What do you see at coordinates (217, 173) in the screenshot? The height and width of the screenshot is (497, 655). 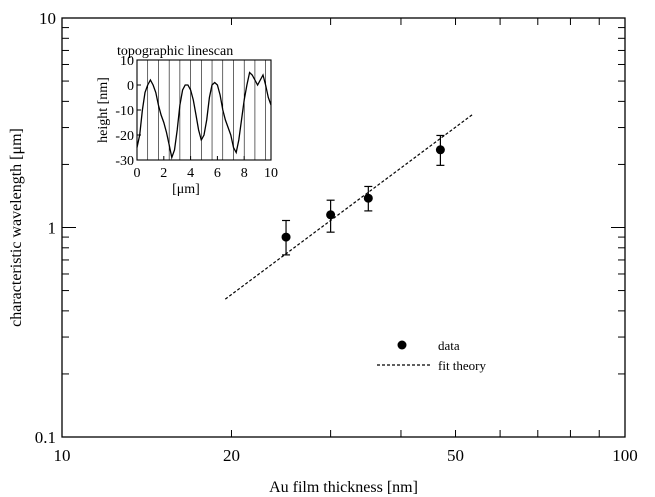 I see `inset-x-tick-label: 6` at bounding box center [217, 173].